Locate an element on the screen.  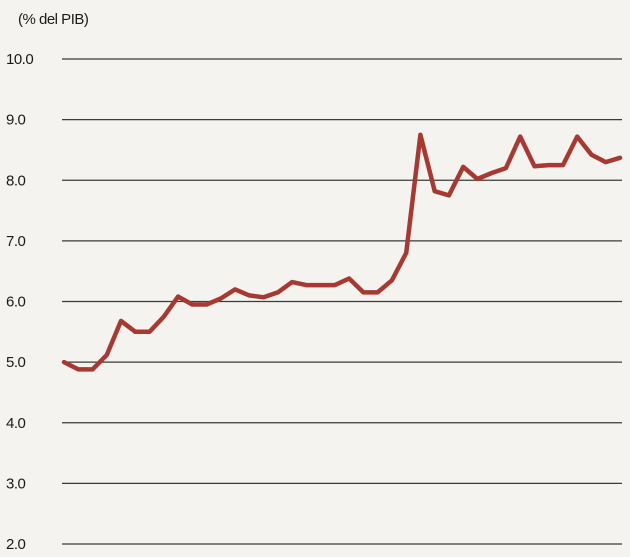
y-axis-unit-label: (% del PIB) is located at coordinates (53, 19).